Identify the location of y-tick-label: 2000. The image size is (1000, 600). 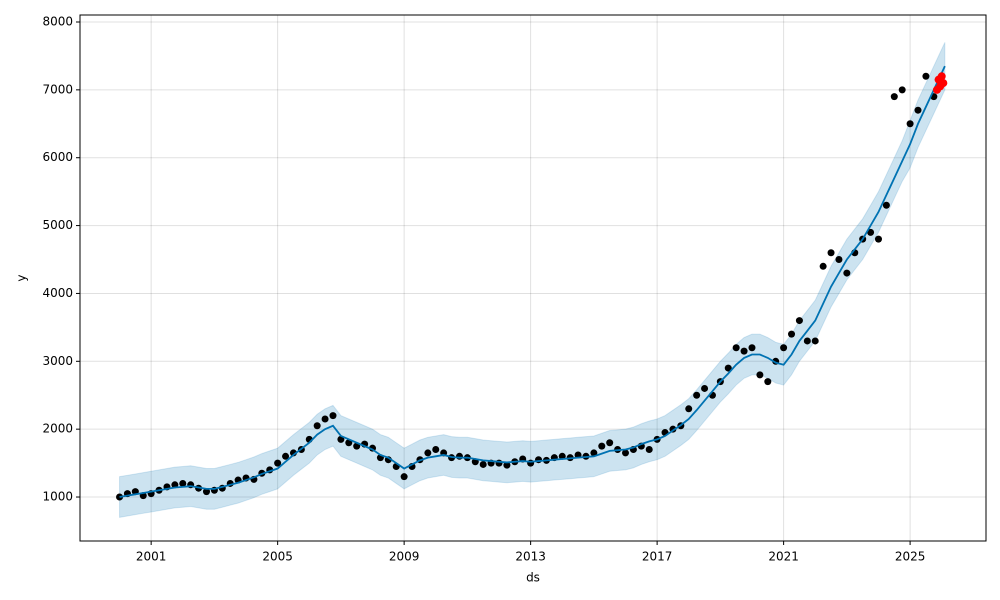
(57, 429).